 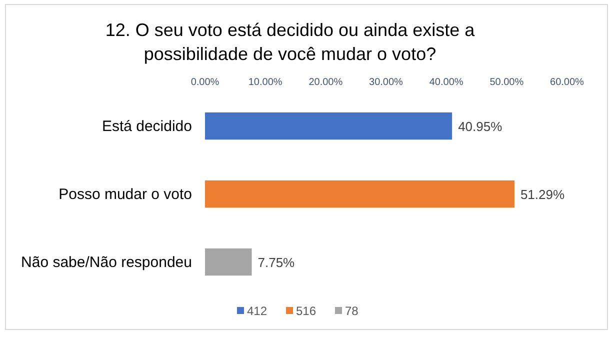 What do you see at coordinates (205, 82) in the screenshot?
I see `x-tick-label: 0.00%` at bounding box center [205, 82].